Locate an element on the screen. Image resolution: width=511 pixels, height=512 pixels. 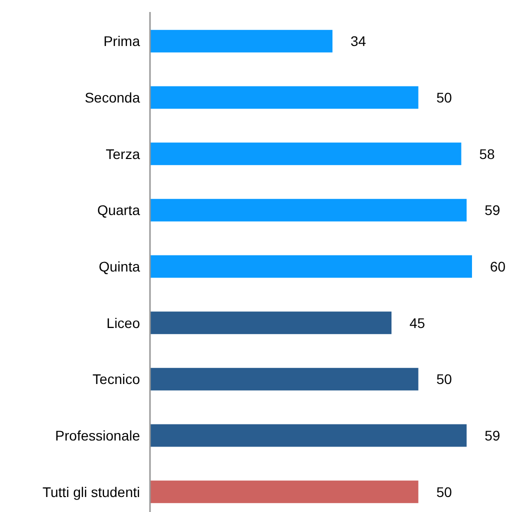
y-tick-label: Terza is located at coordinates (123, 154).